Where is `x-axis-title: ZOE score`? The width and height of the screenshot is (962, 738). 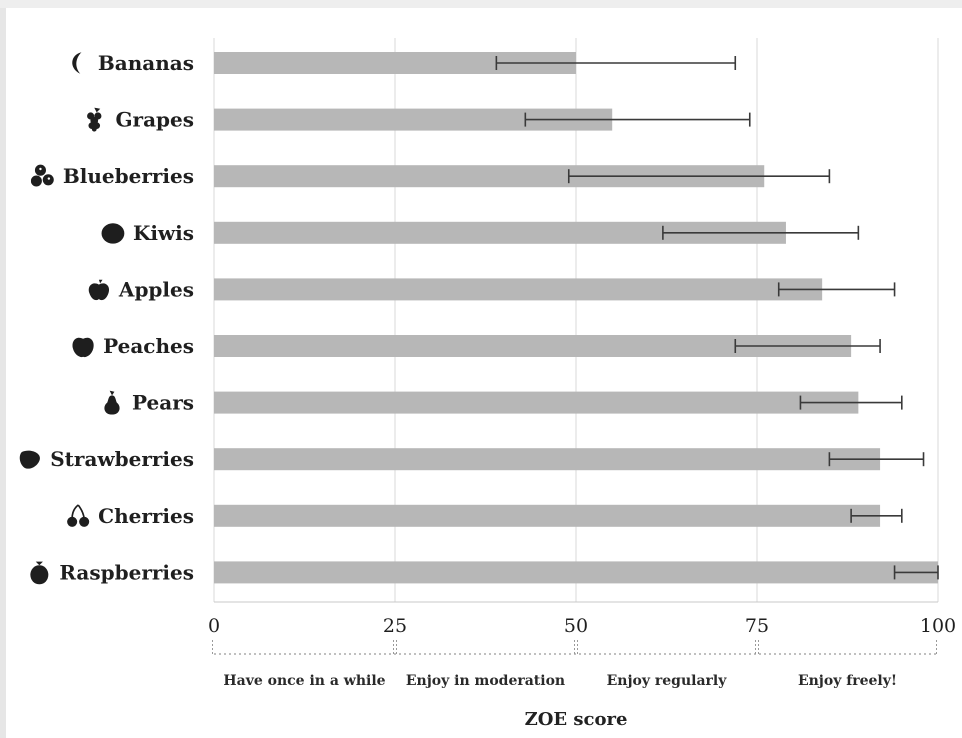
x-axis-title: ZOE score is located at coordinates (576, 719).